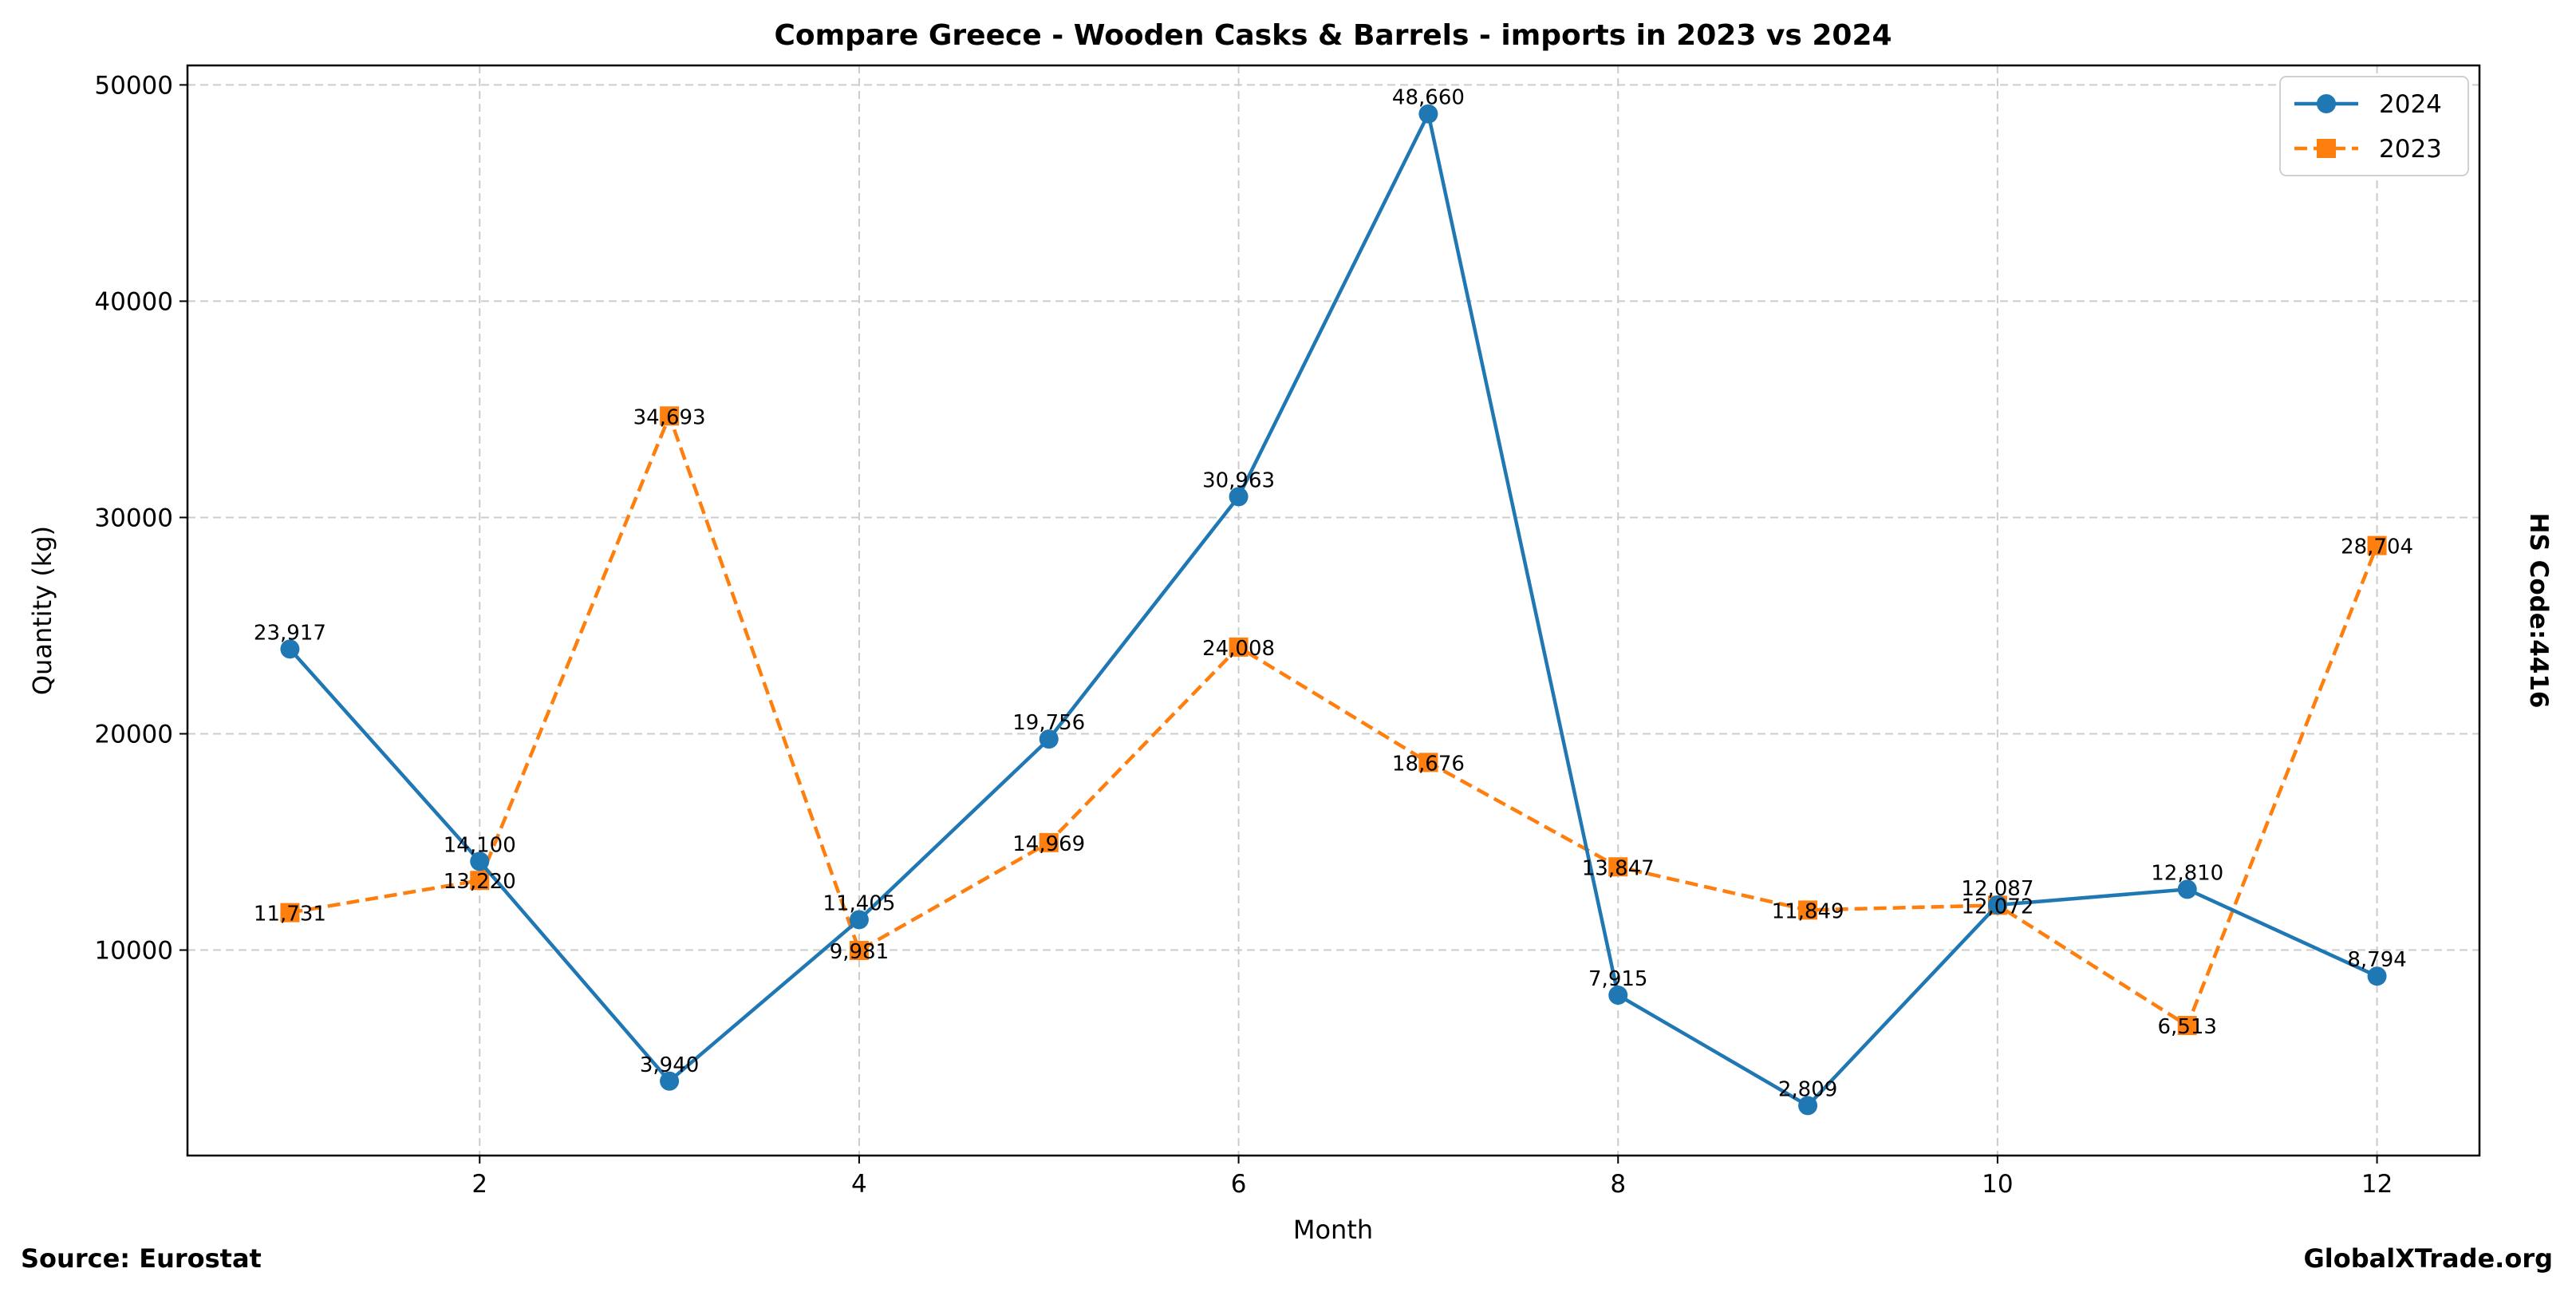 This screenshot has width=2576, height=1296. Describe the element at coordinates (859, 1184) in the screenshot. I see `x-tick-label: 4` at that location.